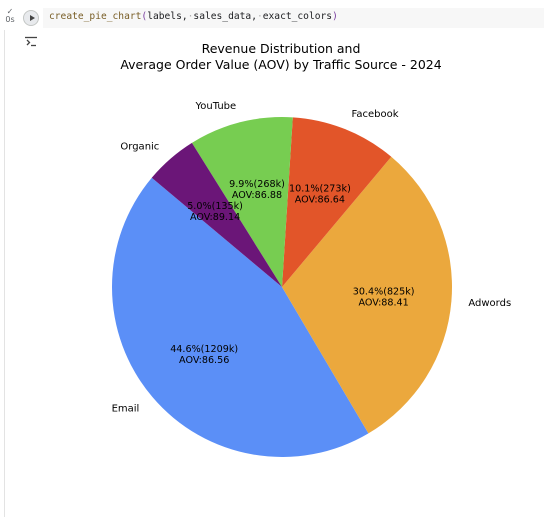 The width and height of the screenshot is (547, 517). I want to click on slice-percent-label-organic: 5.0%(135k), so click(215, 206).